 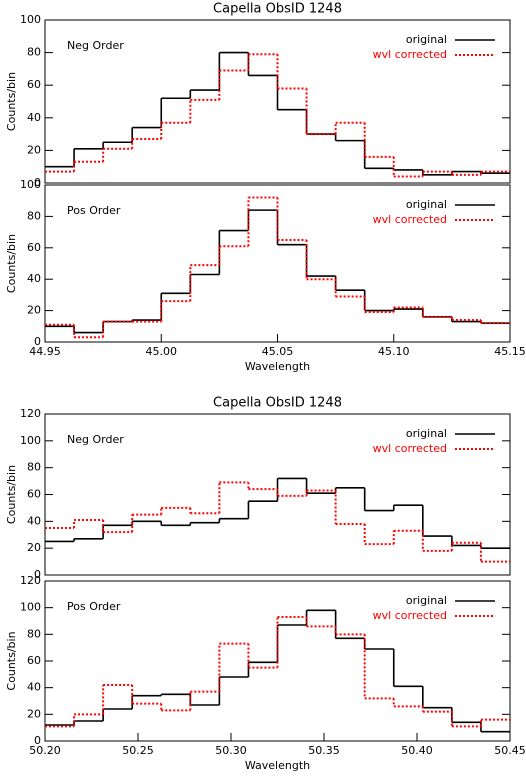 What do you see at coordinates (45, 351) in the screenshot?
I see `x-tick-label: 44.95` at bounding box center [45, 351].